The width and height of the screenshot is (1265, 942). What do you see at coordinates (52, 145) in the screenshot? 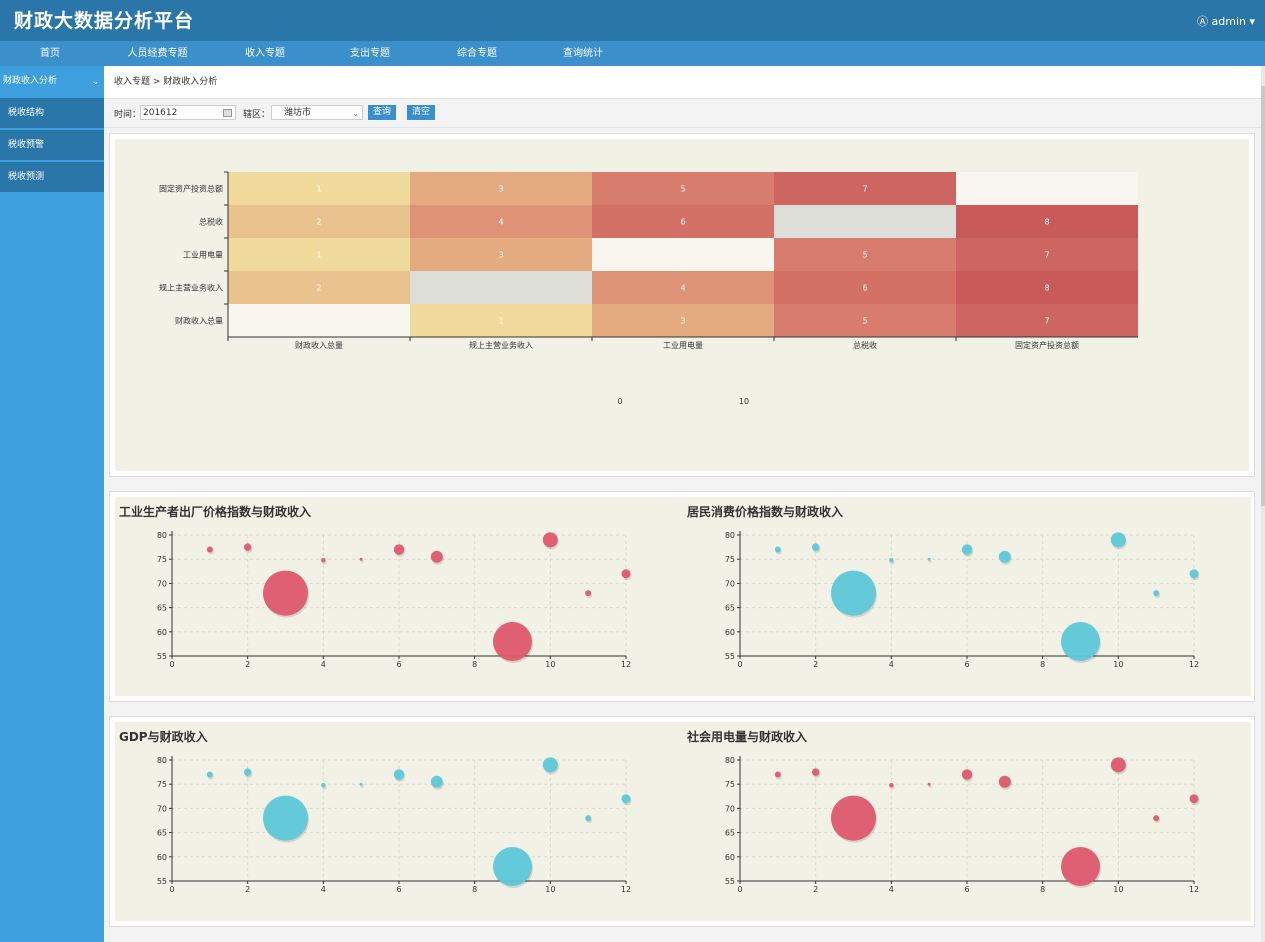
I see `sidebar-item-tax-warning: 税收预警` at bounding box center [52, 145].